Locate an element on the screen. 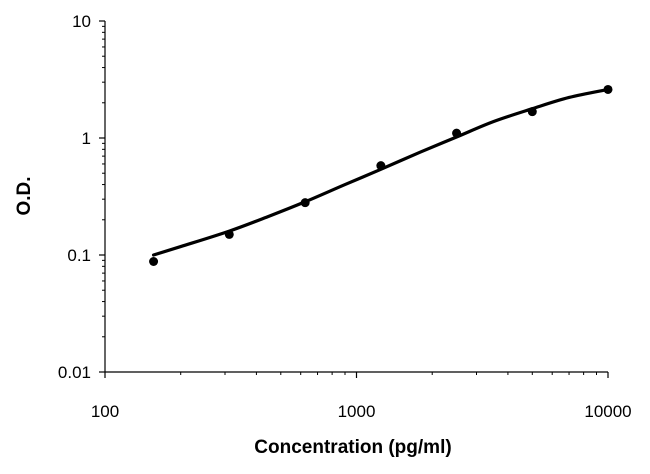  y-tick-label: 0.01 is located at coordinates (74, 372).